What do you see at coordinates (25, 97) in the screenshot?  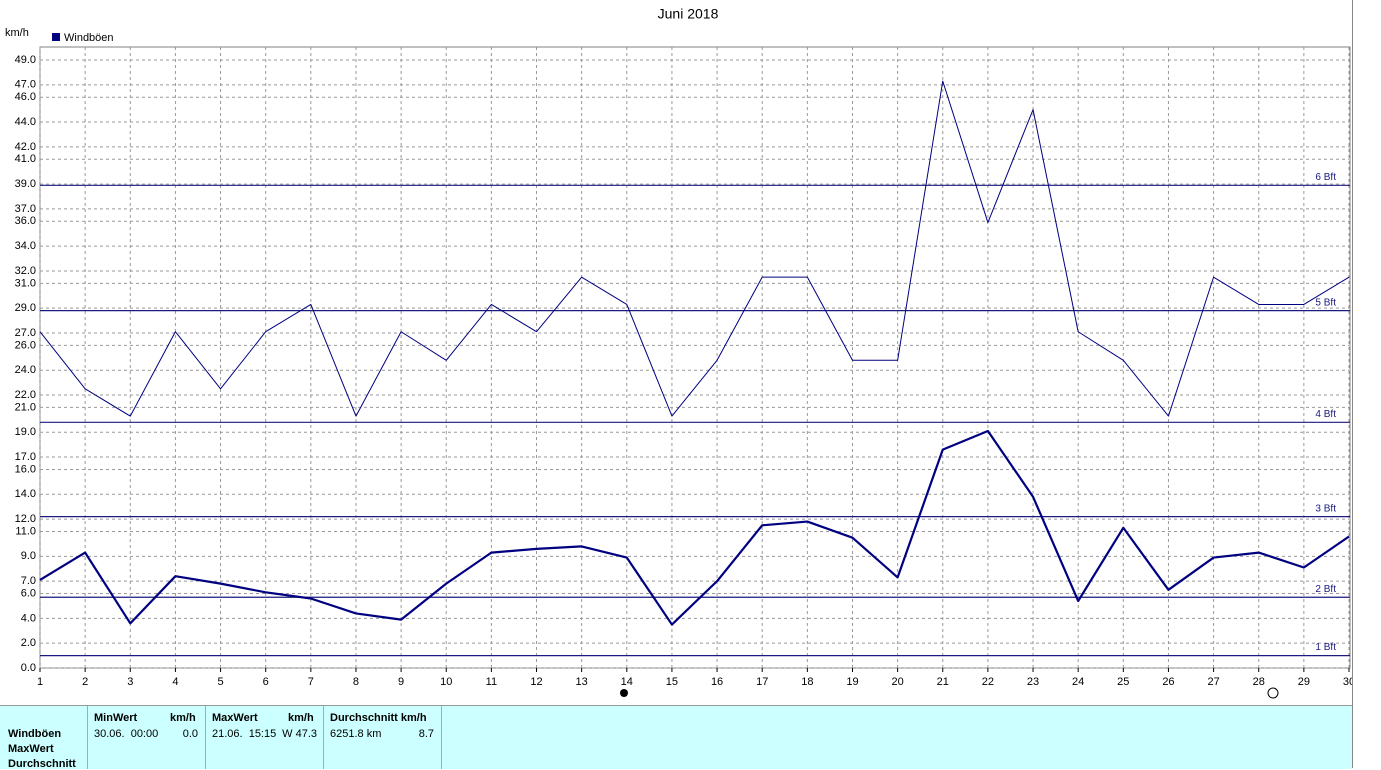 I see `y-tick-label: 46.0` at bounding box center [25, 97].